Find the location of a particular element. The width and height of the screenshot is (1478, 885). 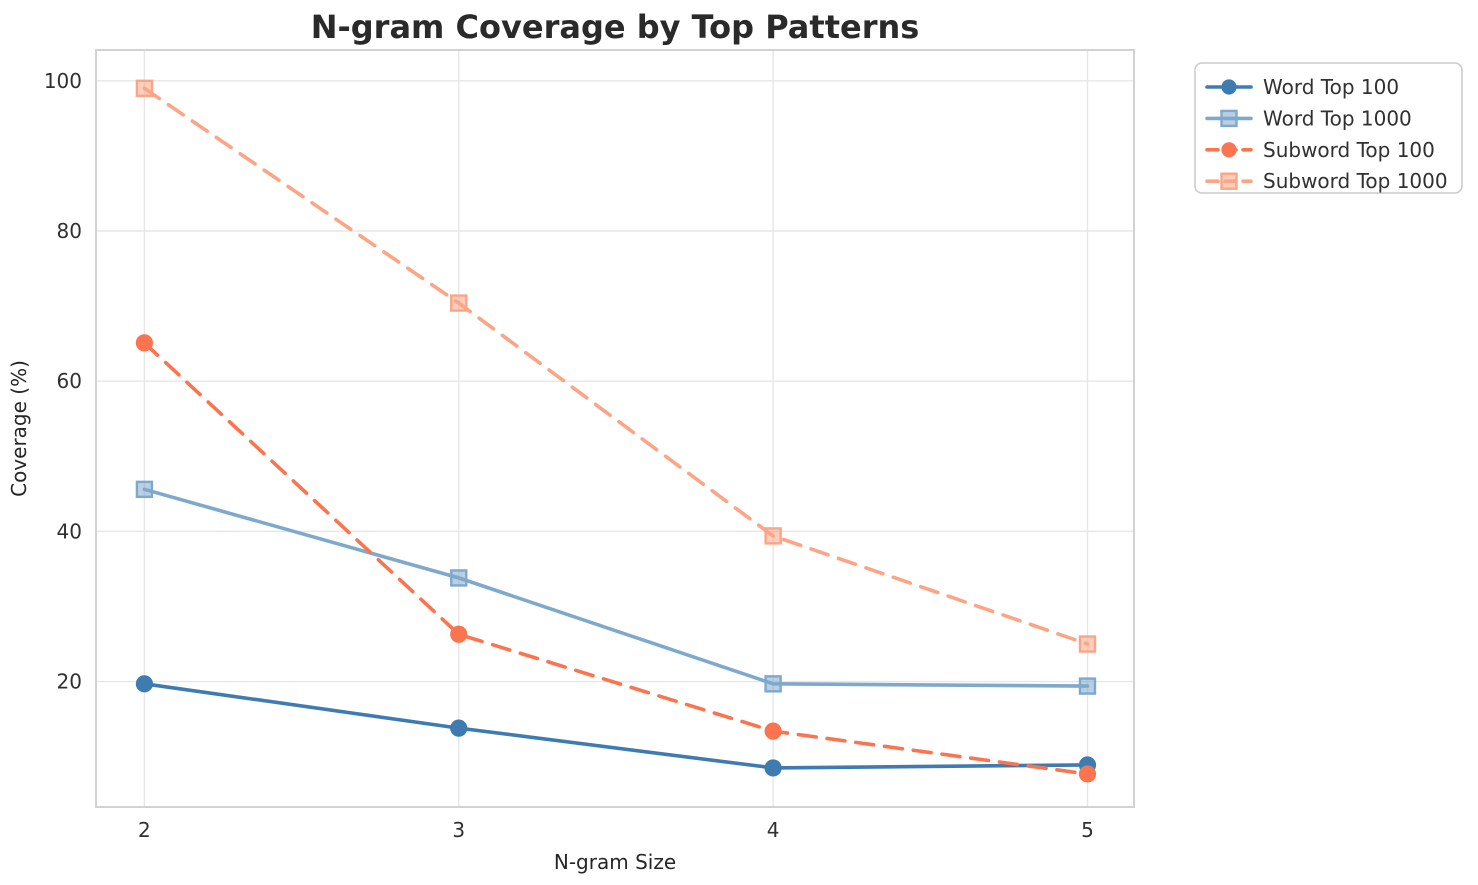

y-tick-label: 40 is located at coordinates (69, 531).